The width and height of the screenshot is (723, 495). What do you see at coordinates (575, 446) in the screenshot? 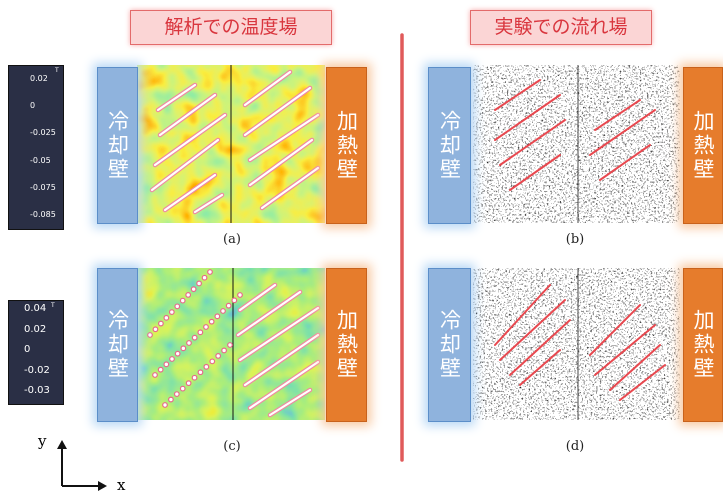
I see `caption: (d)` at bounding box center [575, 446].